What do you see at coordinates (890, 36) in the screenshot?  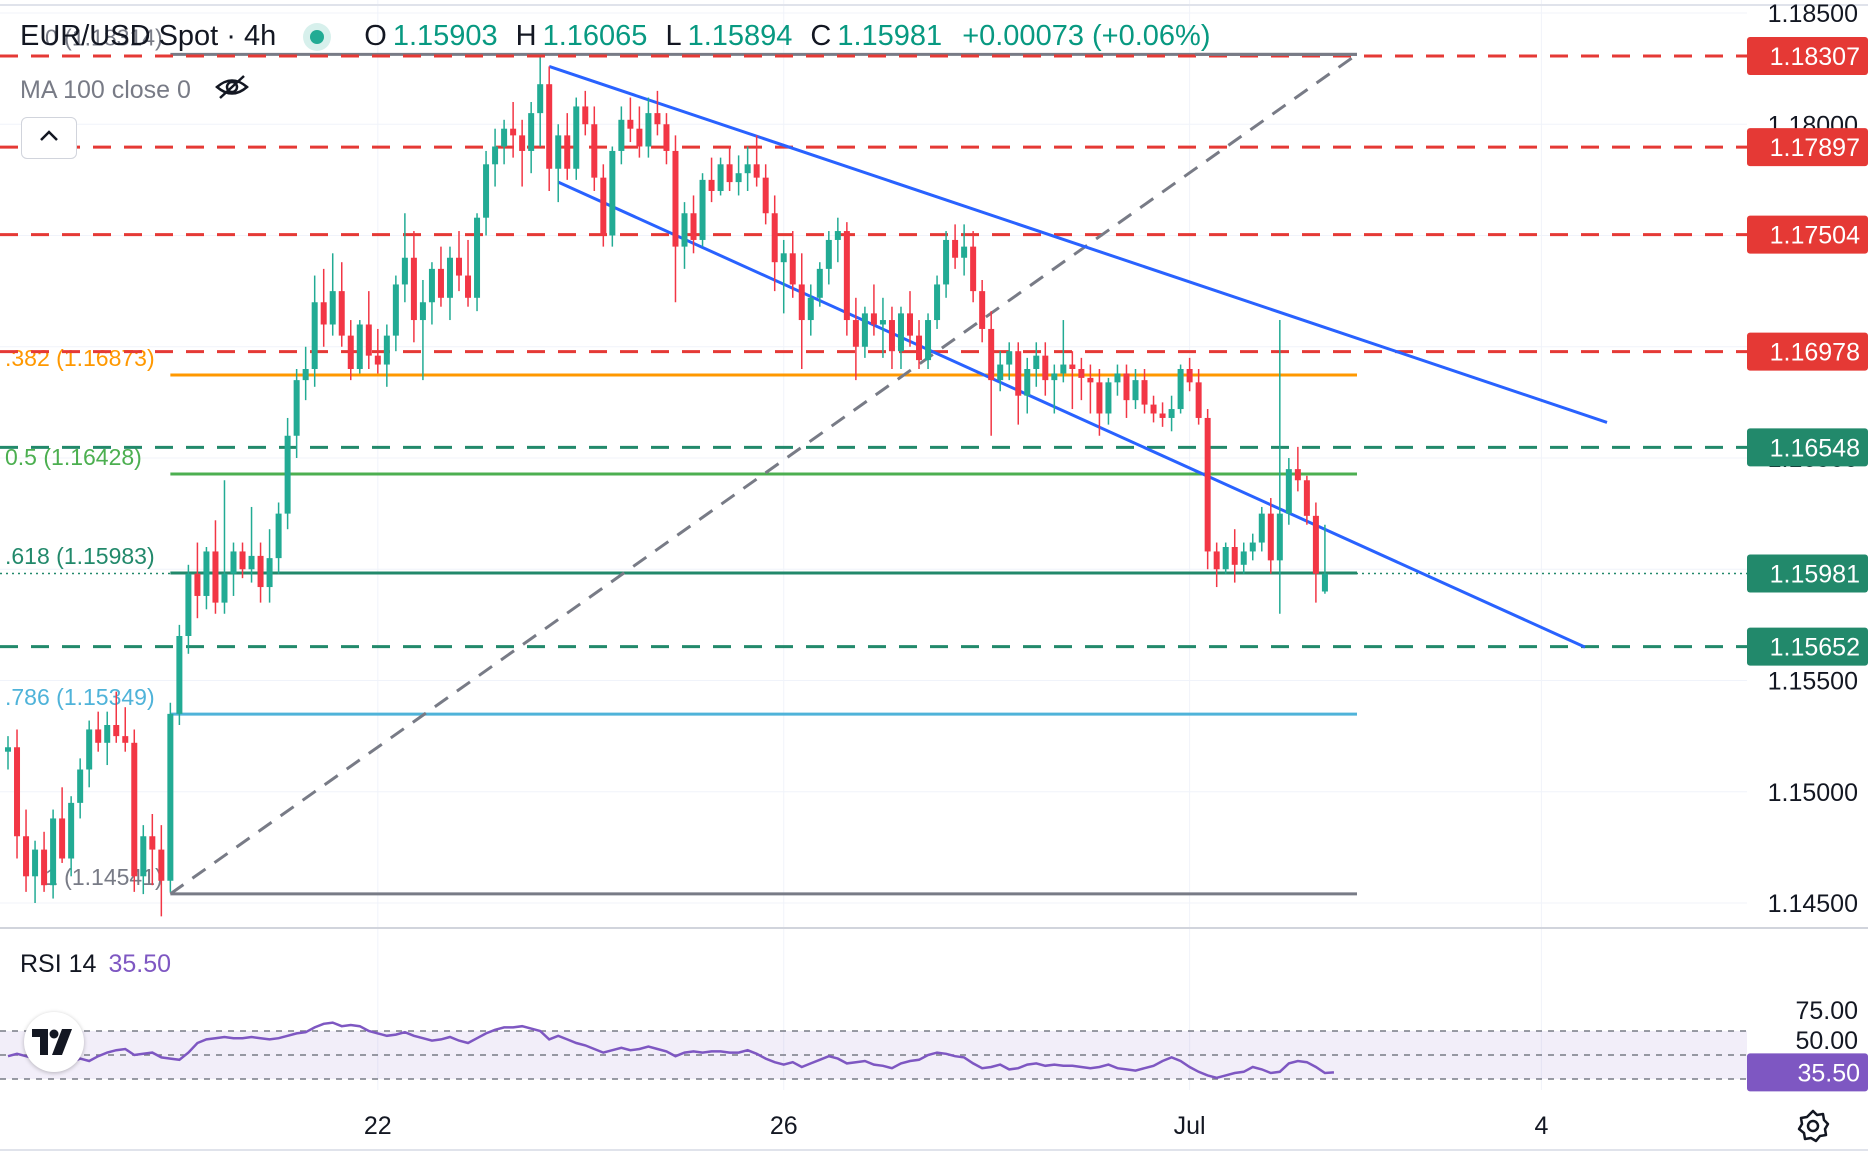 I see `close-value: 1.15981` at bounding box center [890, 36].